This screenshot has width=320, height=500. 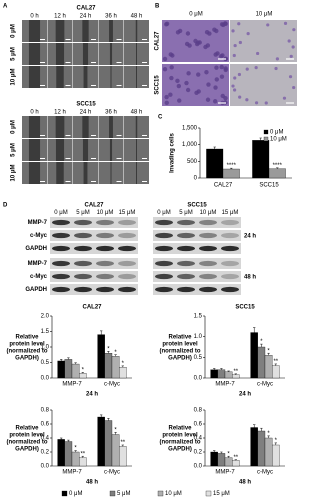 What do you see at coordinates (163, 213) in the screenshot?
I see `lane-label: 0 μM` at bounding box center [163, 213].